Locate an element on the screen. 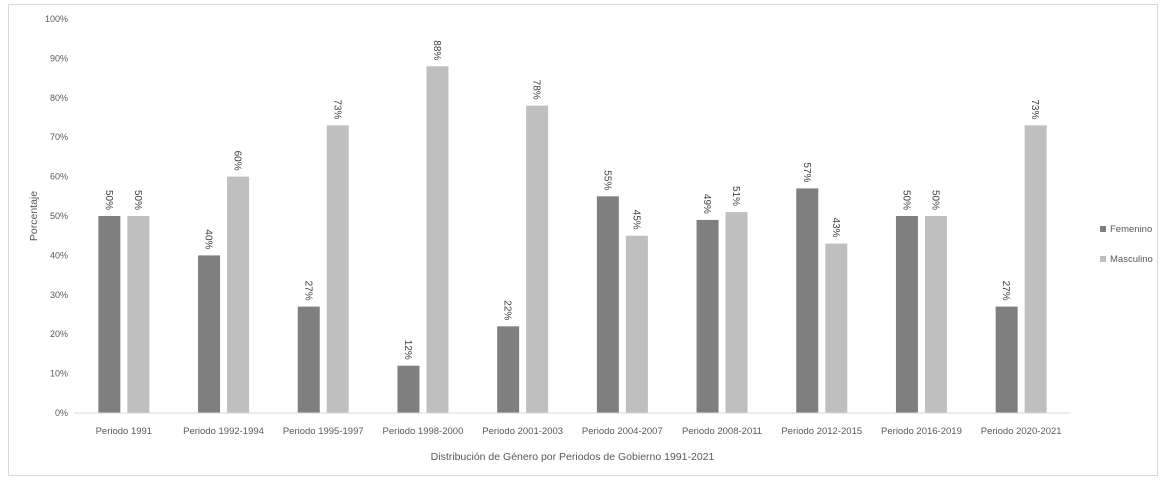 The width and height of the screenshot is (1165, 483). data-label: 12% is located at coordinates (407, 350).